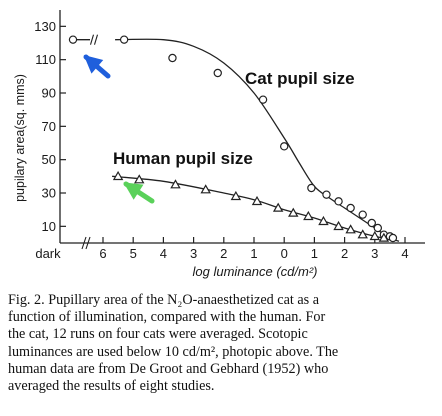 This screenshot has width=442, height=416. What do you see at coordinates (111, 386) in the screenshot?
I see `caption-line: averaged the results of eight studies.` at bounding box center [111, 386].